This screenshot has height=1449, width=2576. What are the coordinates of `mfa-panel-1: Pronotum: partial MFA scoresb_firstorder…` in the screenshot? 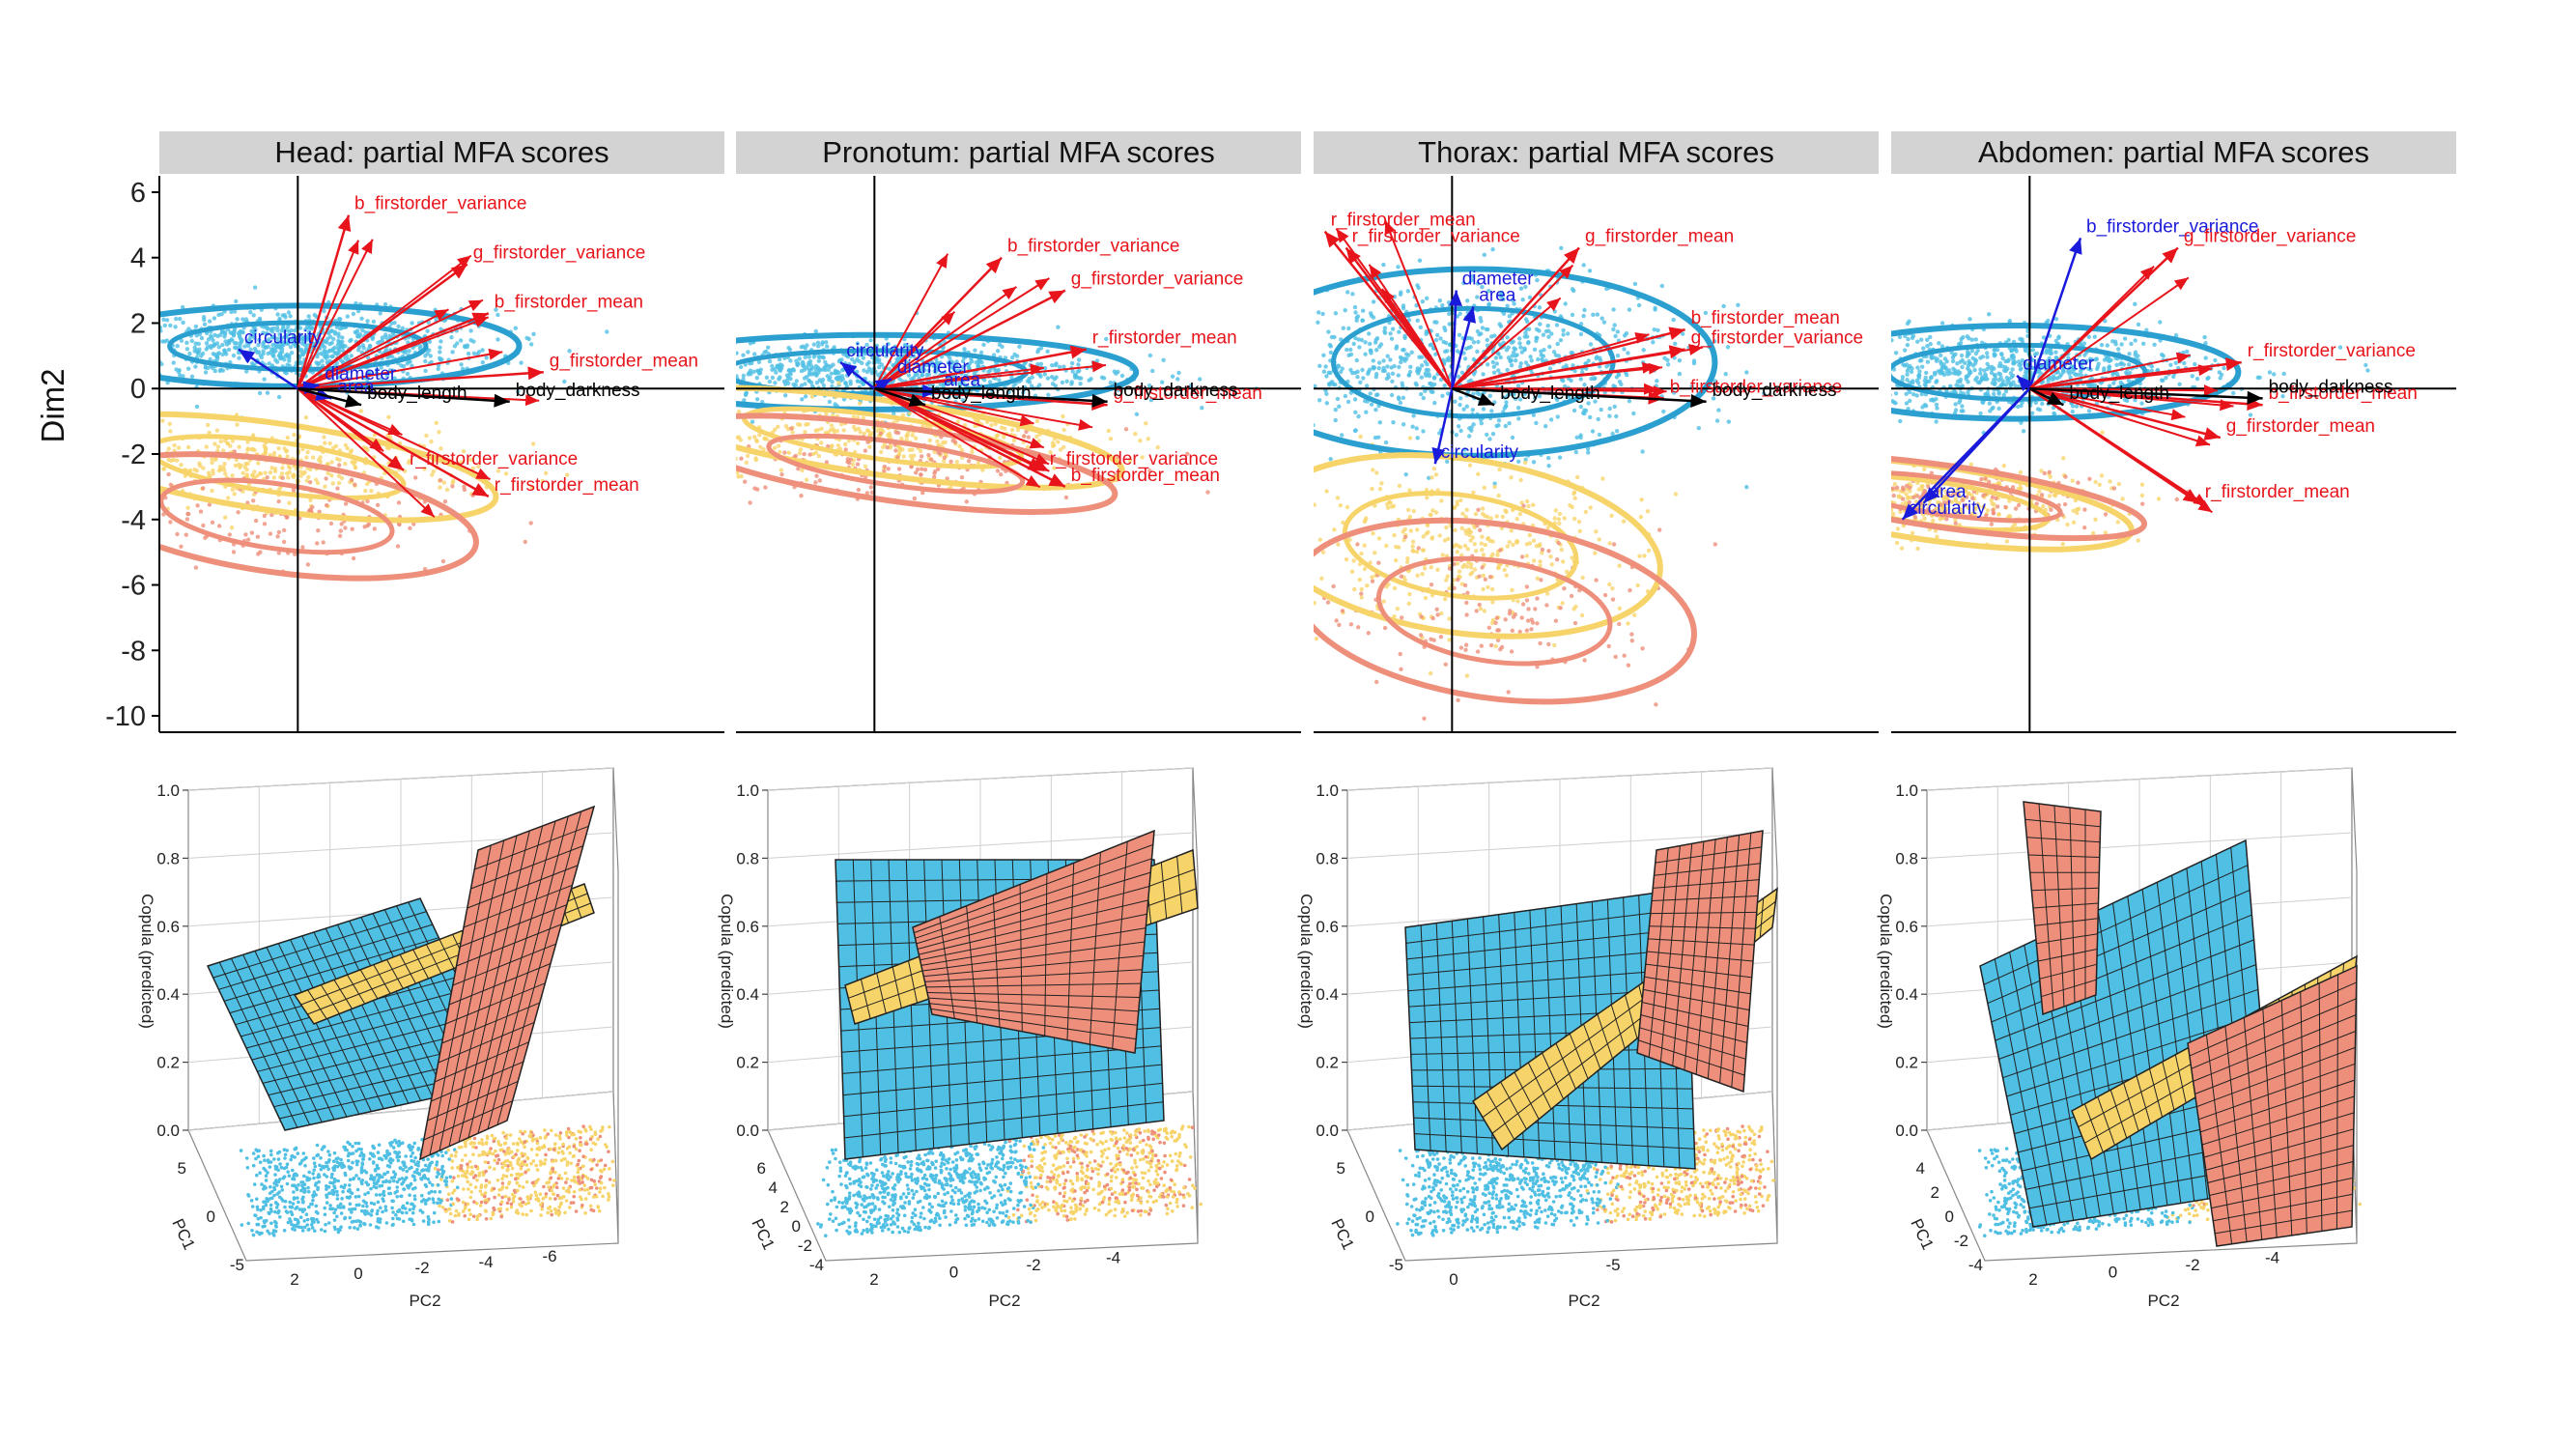 It's located at (976, 432).